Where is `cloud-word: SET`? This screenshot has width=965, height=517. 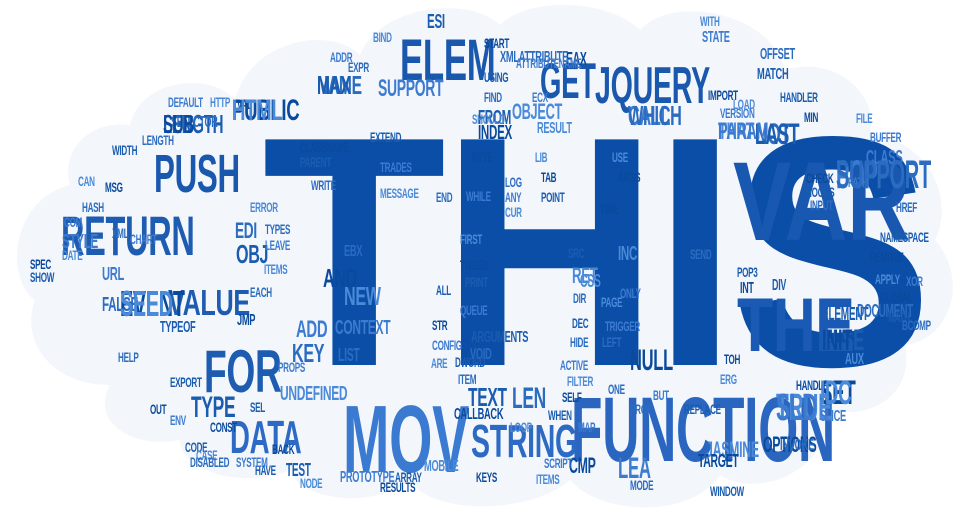
cloud-word: SET is located at coordinates (838, 393).